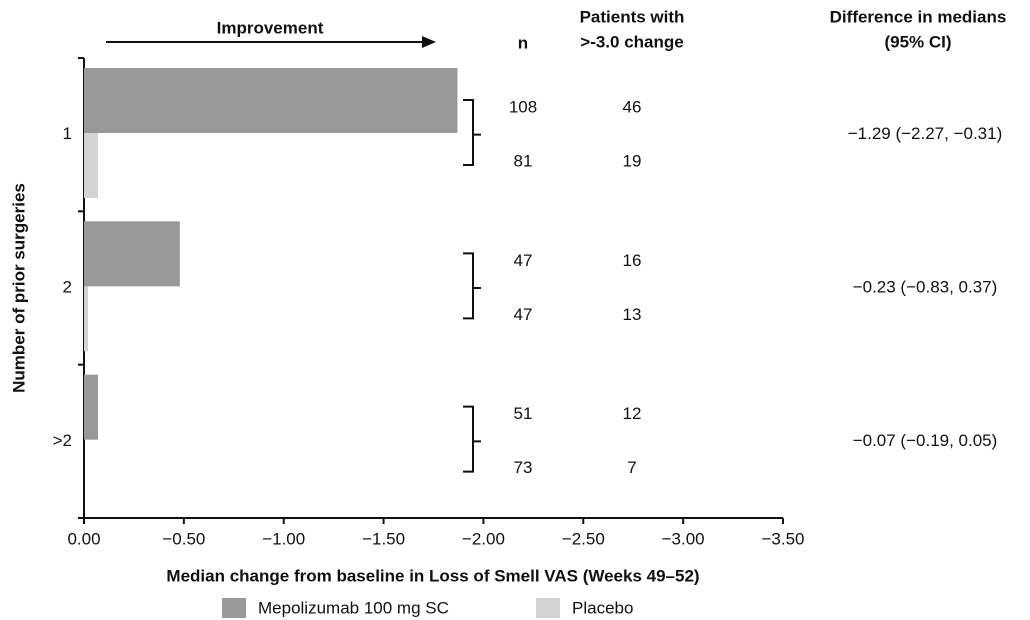  What do you see at coordinates (270, 27) in the screenshot?
I see `annotation: Improvement` at bounding box center [270, 27].